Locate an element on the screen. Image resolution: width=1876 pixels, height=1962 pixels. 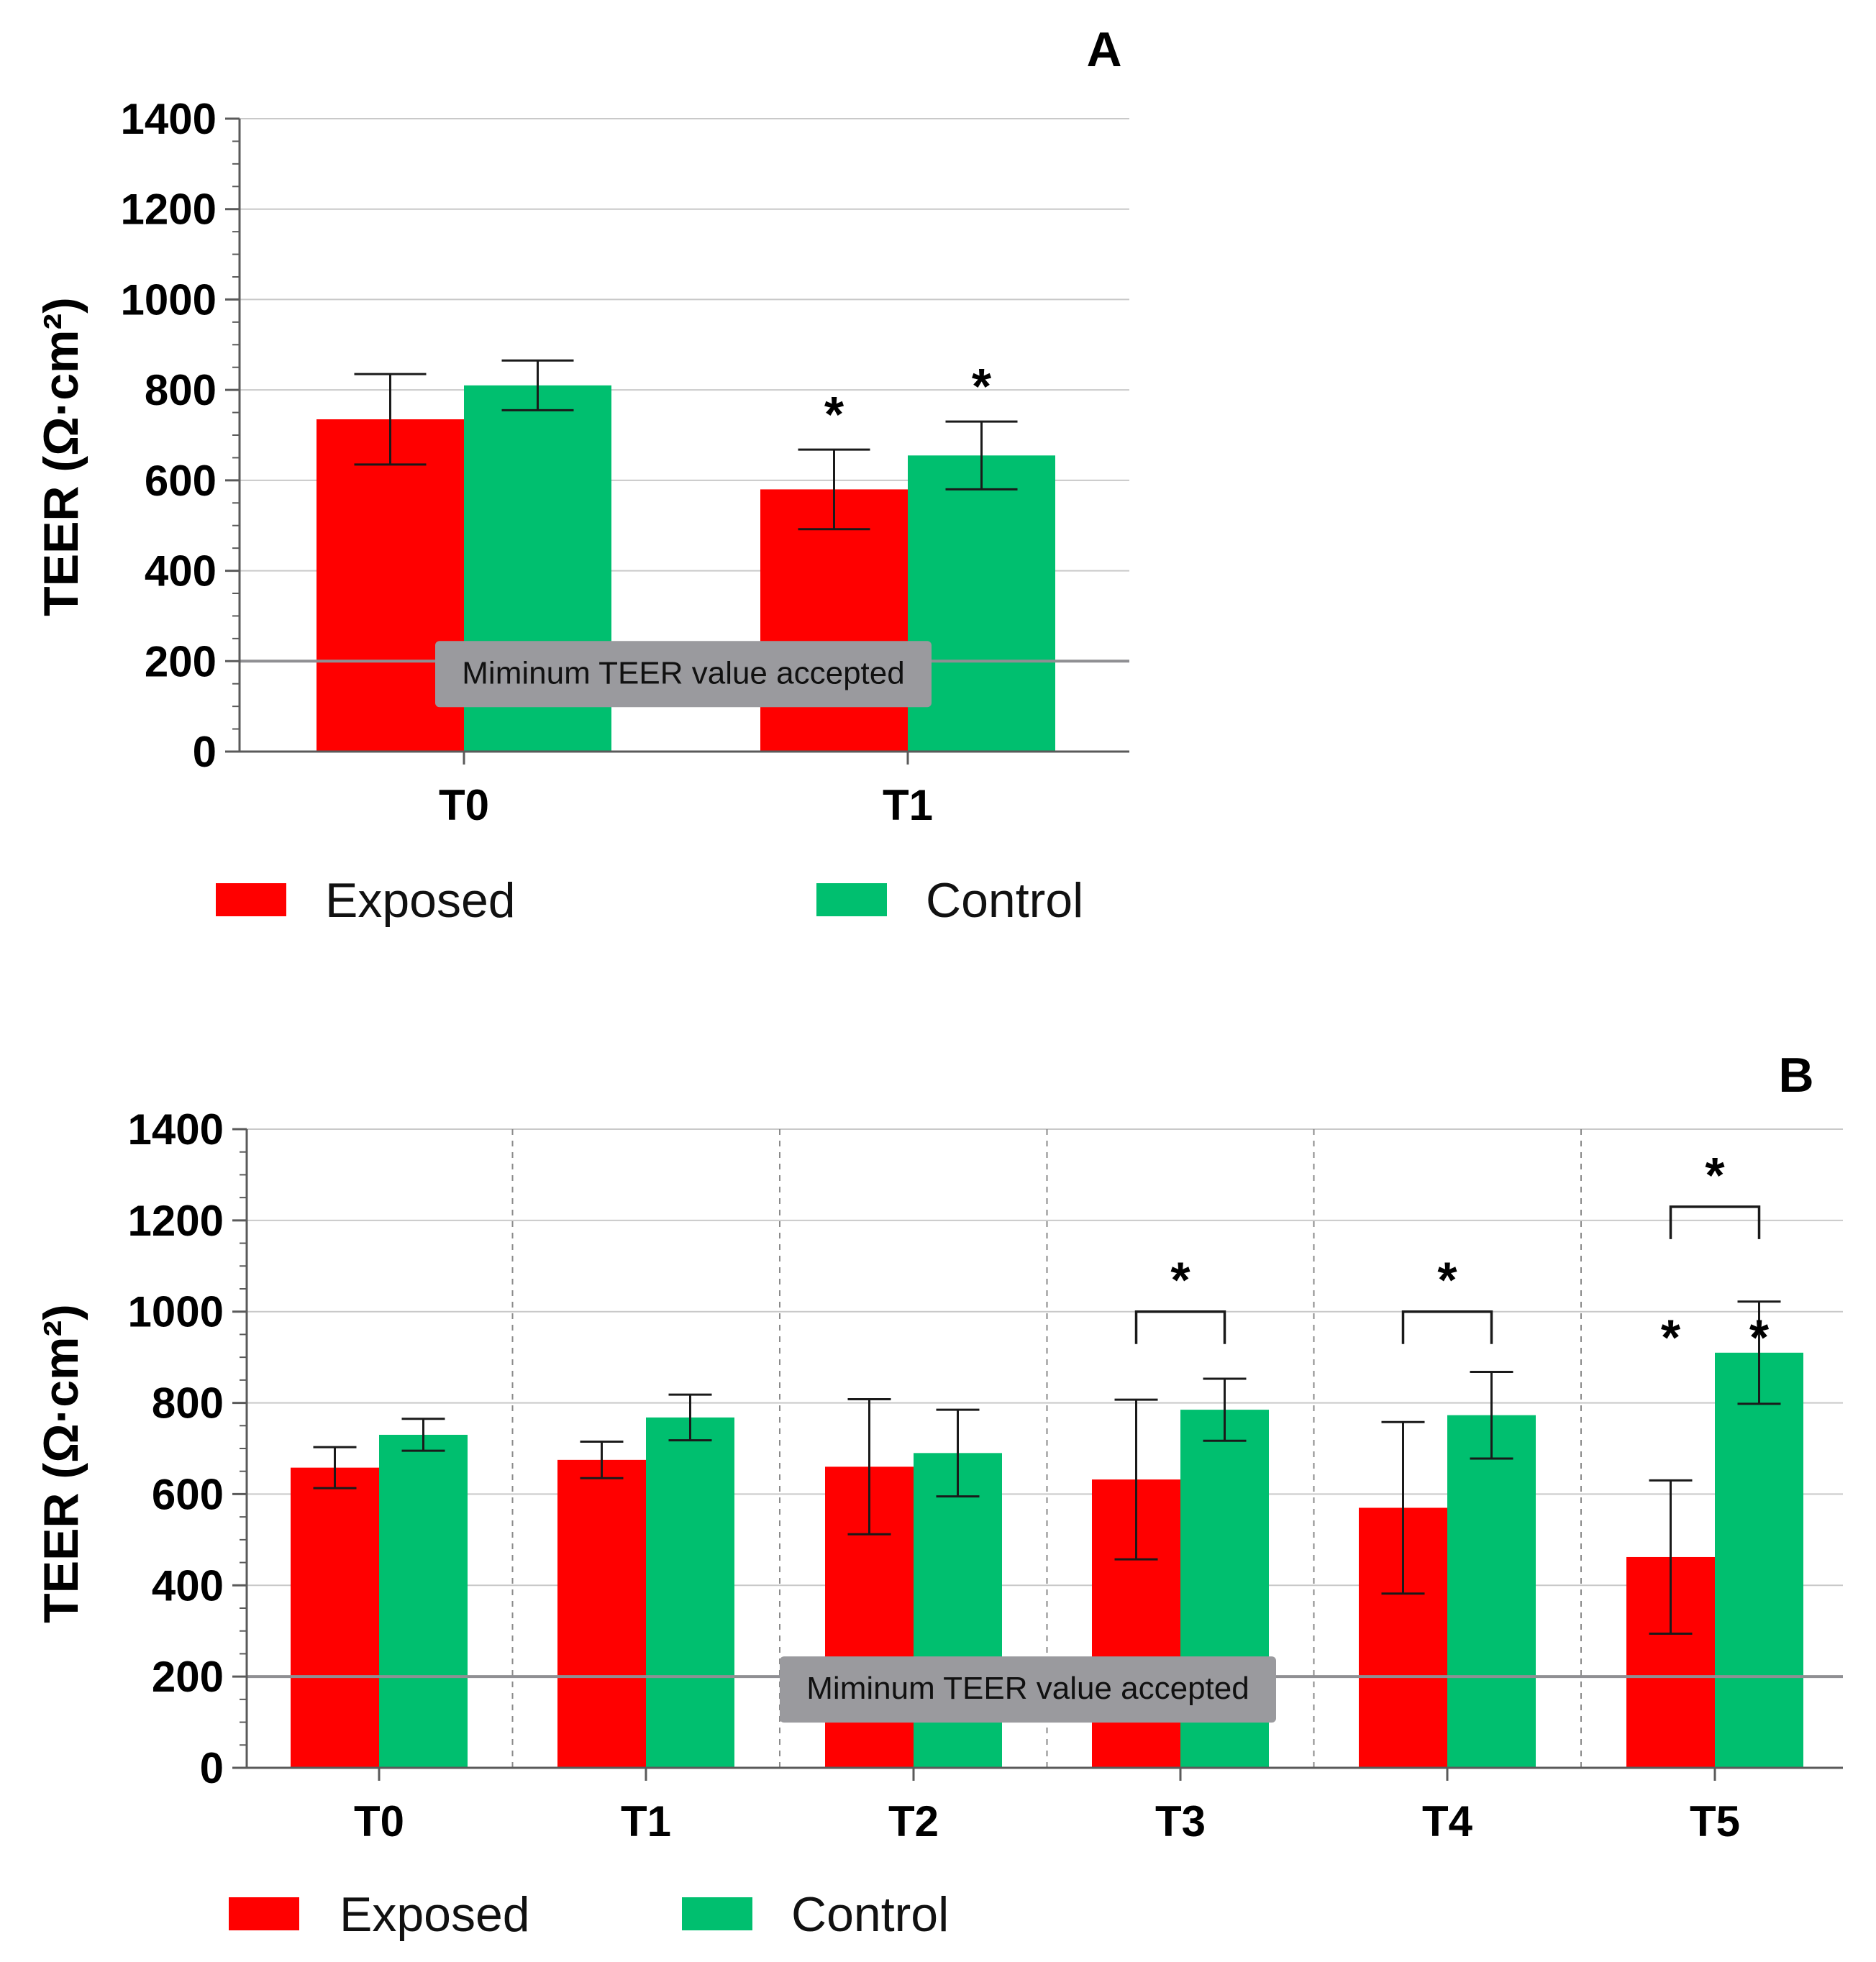
panel-b-bracket-star-t3: * is located at coordinates (1180, 1280).